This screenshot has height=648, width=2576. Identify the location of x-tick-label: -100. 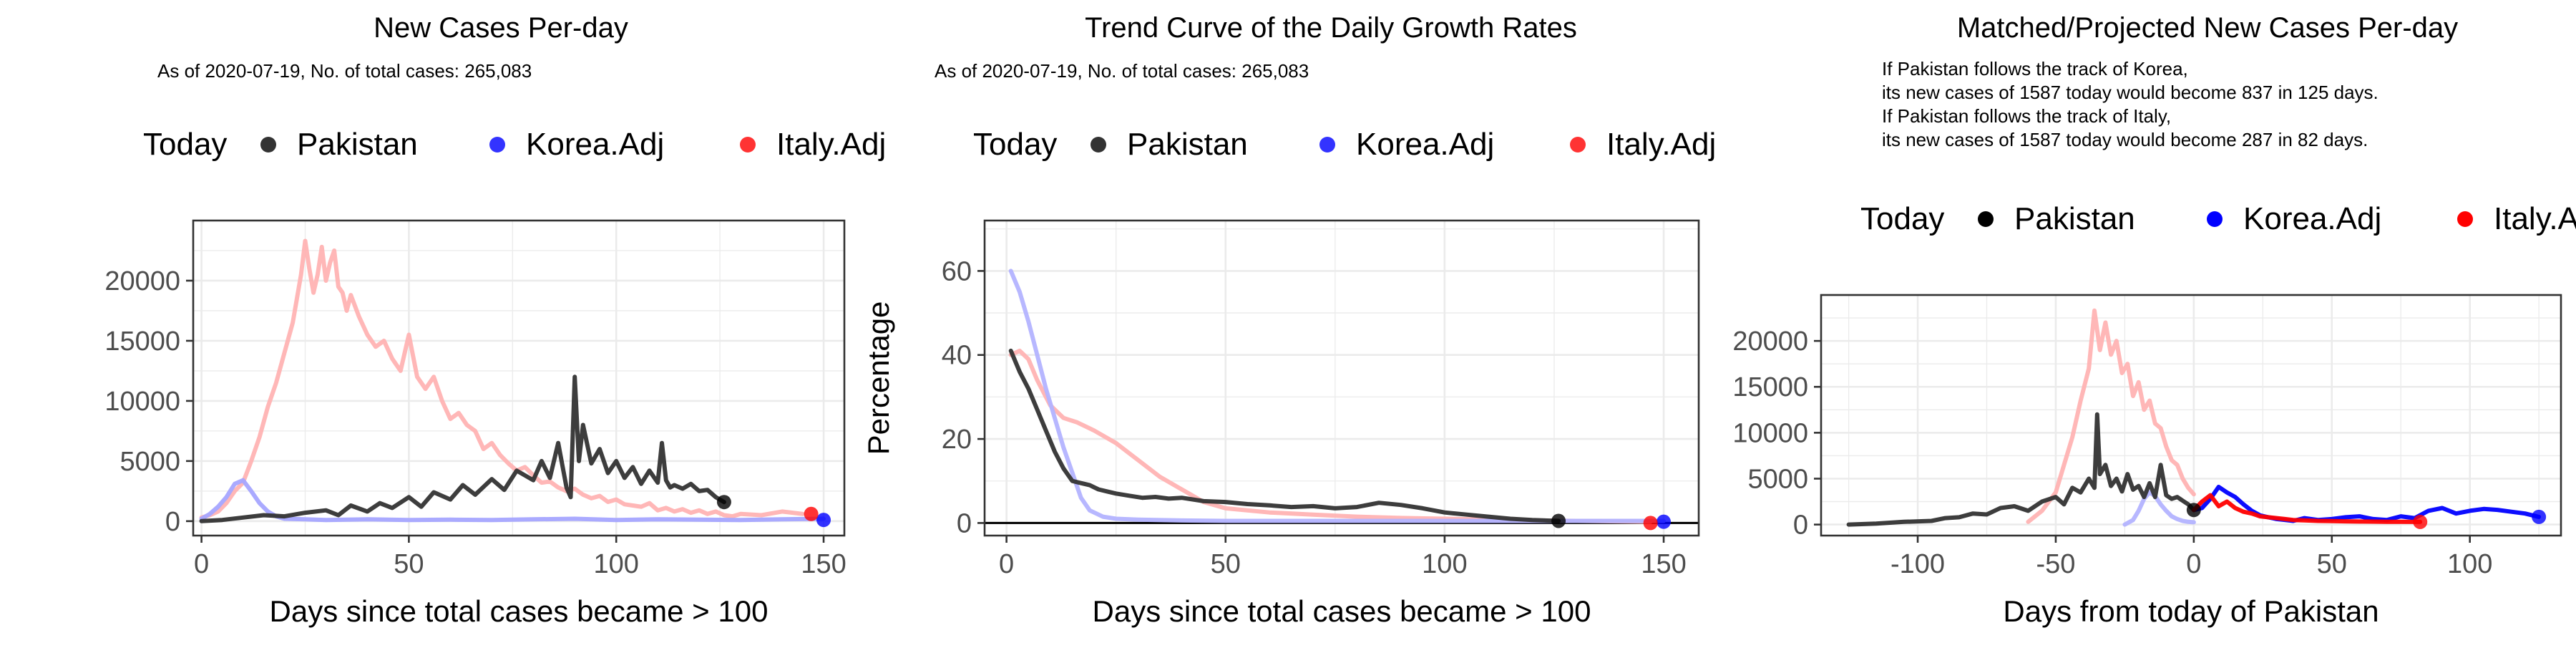
(1917, 564).